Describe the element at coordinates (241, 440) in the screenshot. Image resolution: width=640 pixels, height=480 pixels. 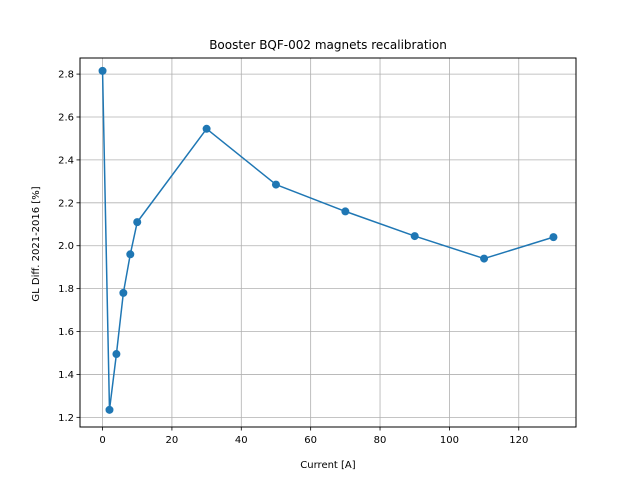
I see `x-tick-label: 40` at that location.